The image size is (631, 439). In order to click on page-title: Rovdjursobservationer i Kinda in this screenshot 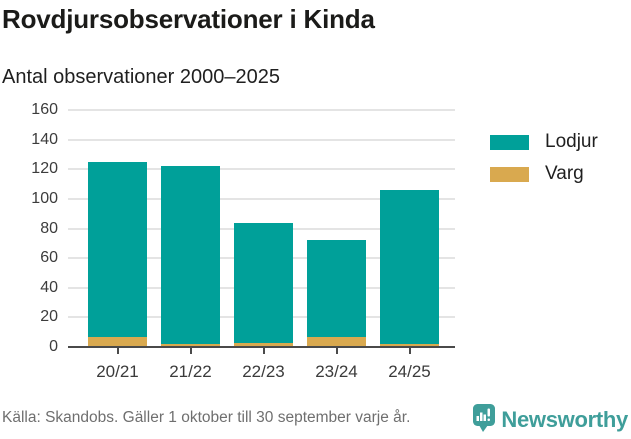, I will do `click(188, 19)`.